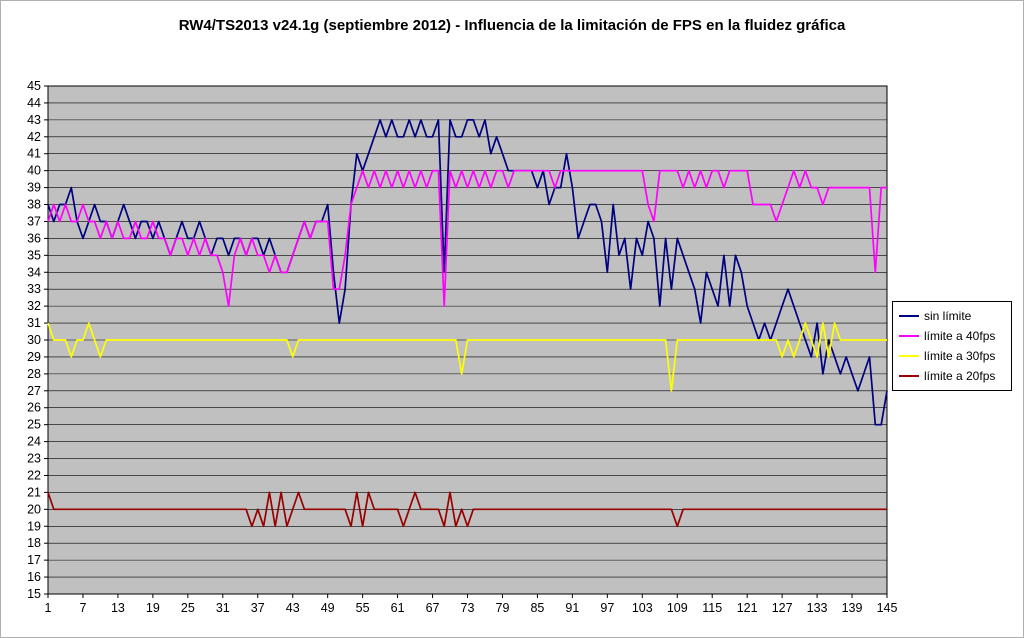 Image resolution: width=1024 pixels, height=638 pixels. Describe the element at coordinates (467, 509) in the screenshot. I see `series-line-límite-a-20fps` at that location.